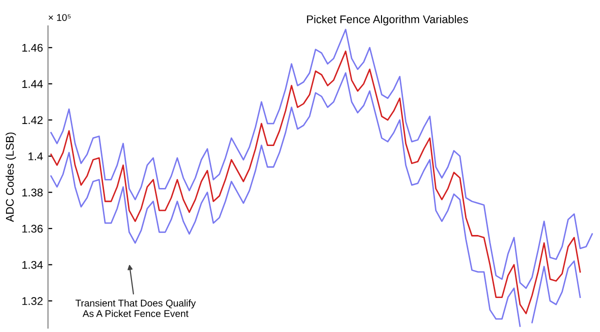  I want to click on y-tick-label: 1.36, so click(32, 228).